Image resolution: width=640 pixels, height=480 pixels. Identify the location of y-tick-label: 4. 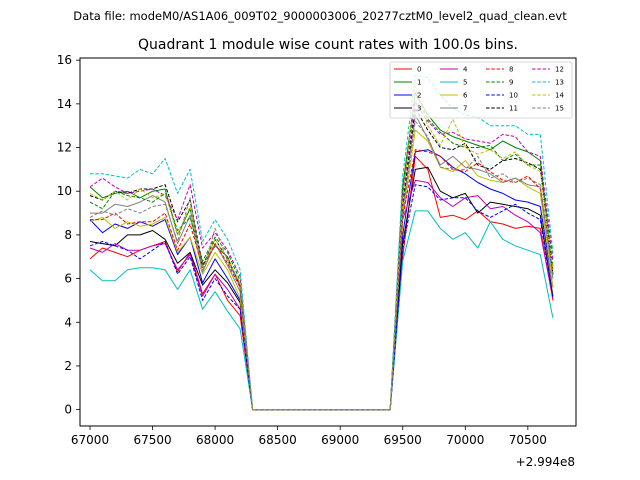
(68, 322).